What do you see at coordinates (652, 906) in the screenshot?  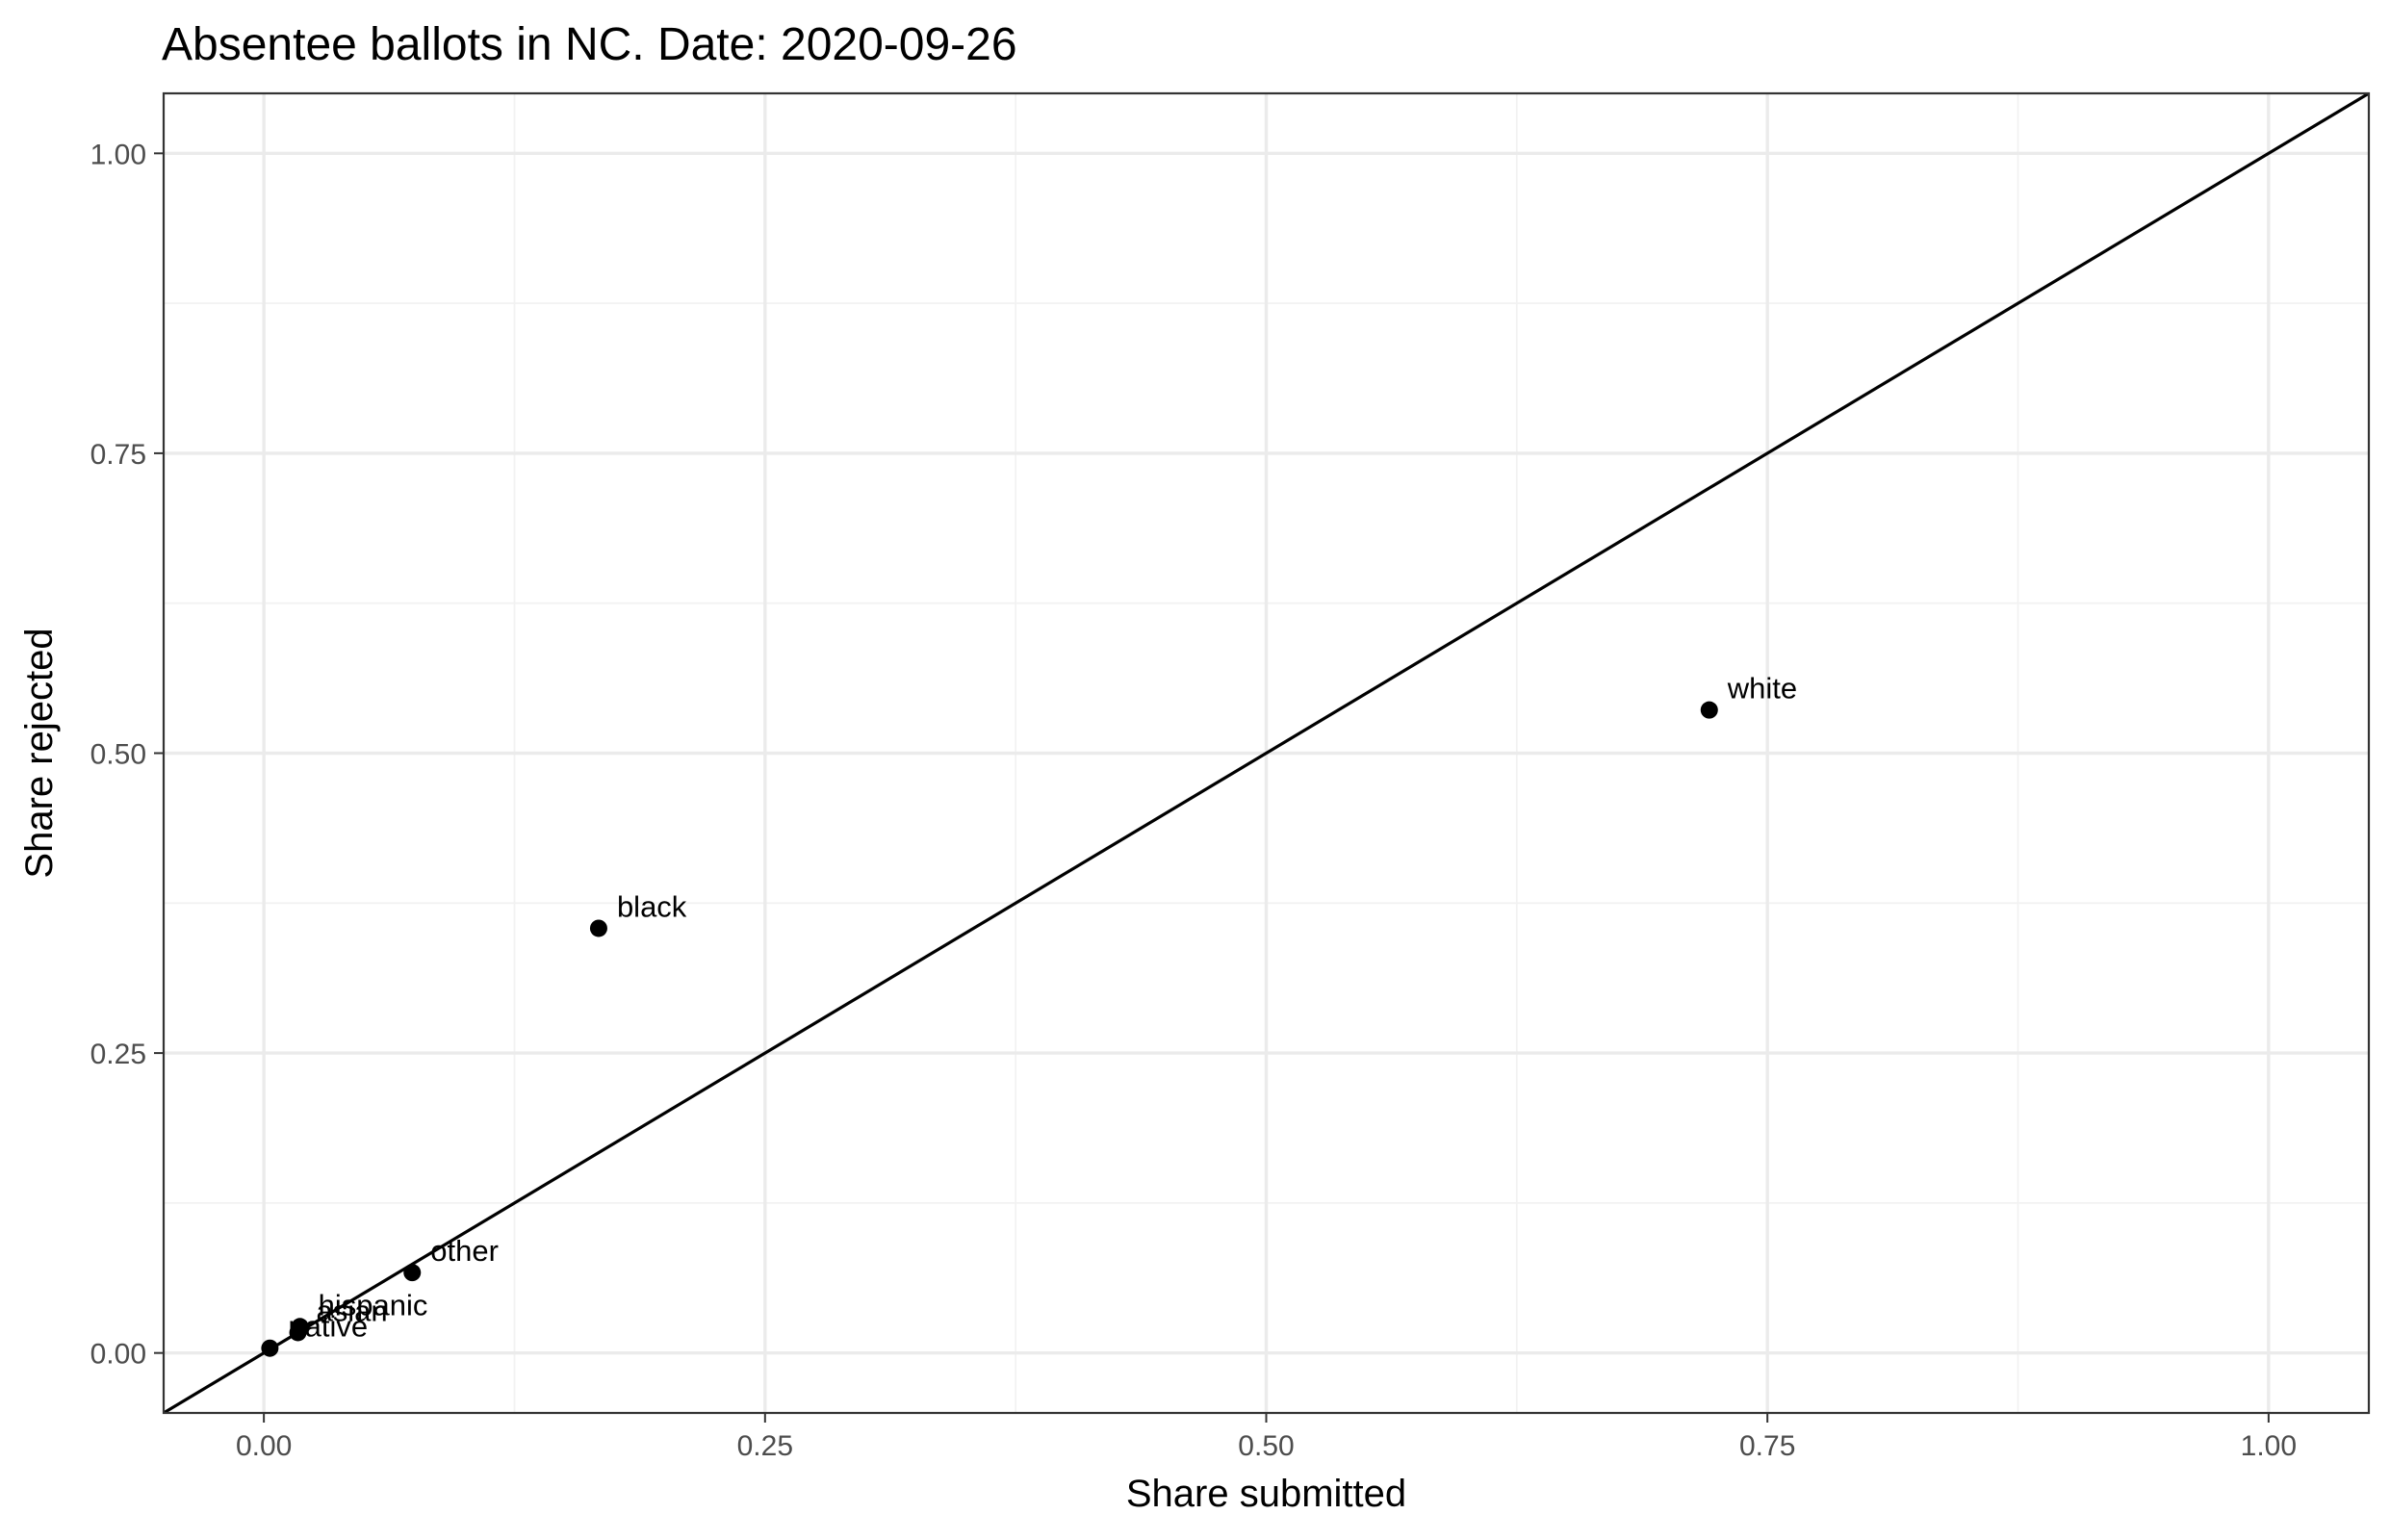 I see `point-label-black: black` at bounding box center [652, 906].